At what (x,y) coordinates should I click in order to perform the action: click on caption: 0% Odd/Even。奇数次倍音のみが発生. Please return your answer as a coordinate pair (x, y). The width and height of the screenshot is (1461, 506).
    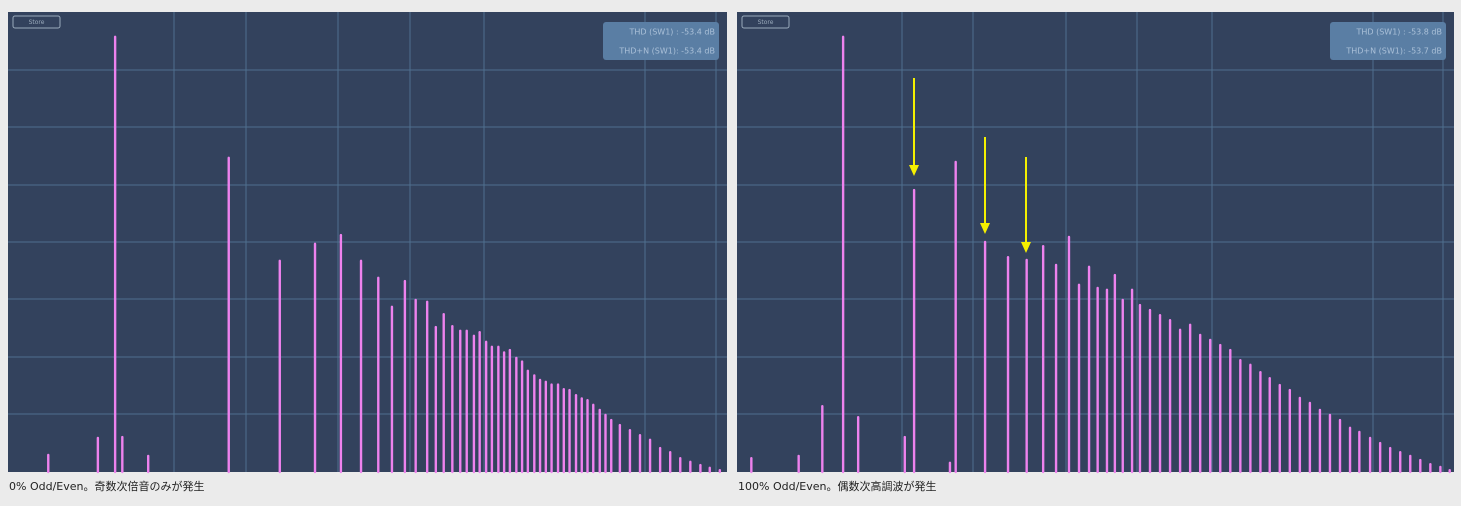
    Looking at the image, I should click on (106, 486).